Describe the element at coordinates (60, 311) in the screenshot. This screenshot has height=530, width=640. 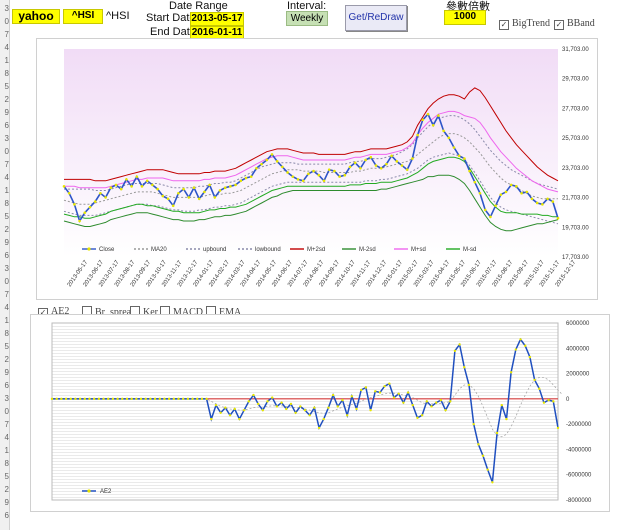
I see `option-label: AE2` at that location.